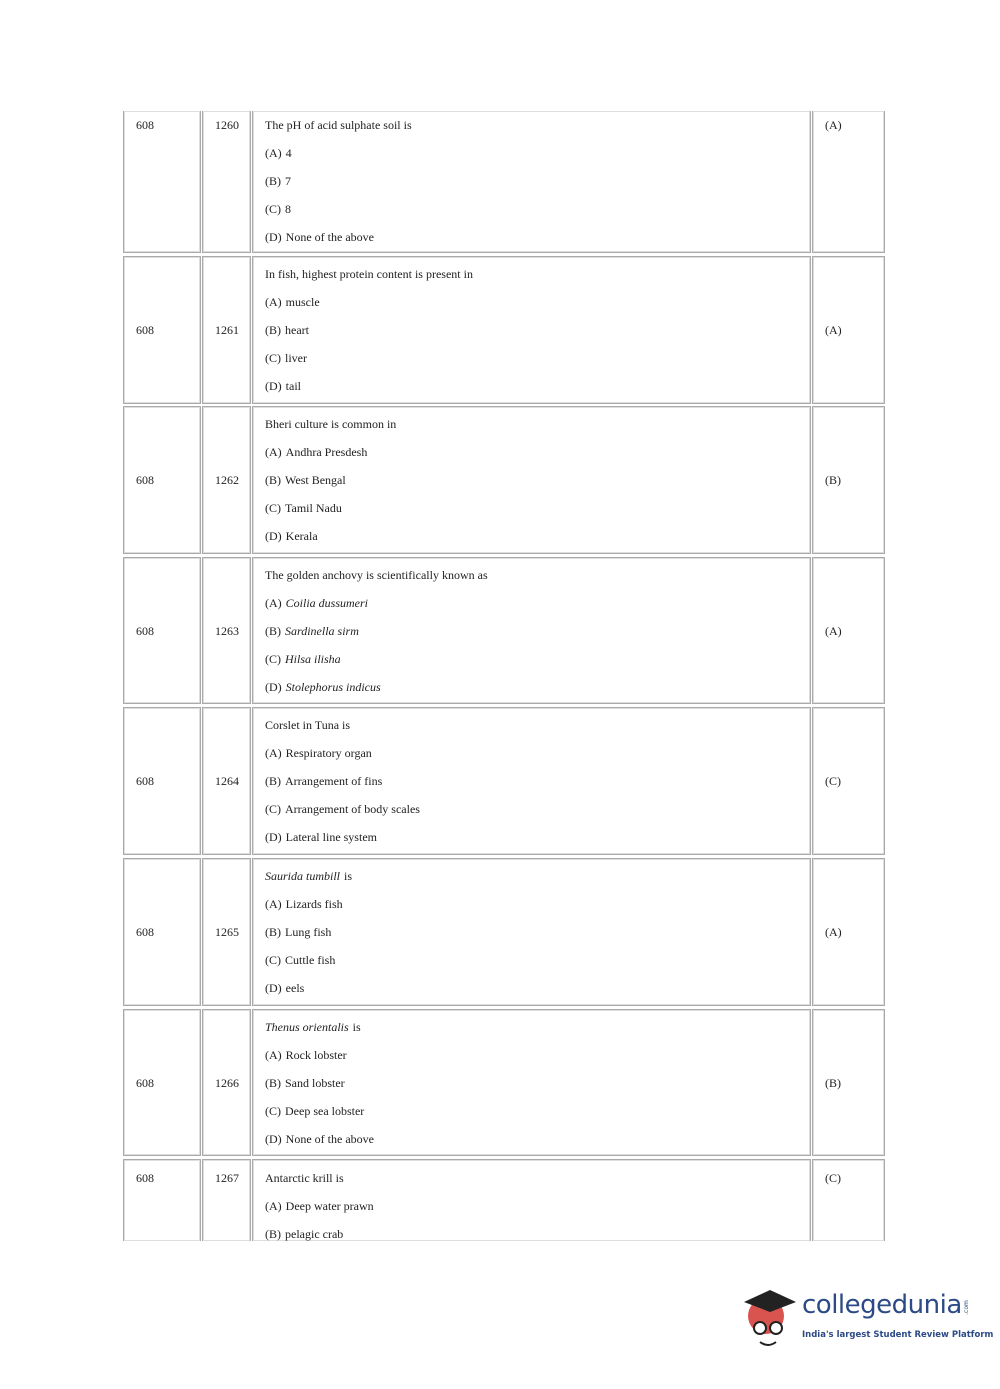 The image size is (1000, 1389). Describe the element at coordinates (328, 753) in the screenshot. I see `option-text: Respiratory organ` at that location.